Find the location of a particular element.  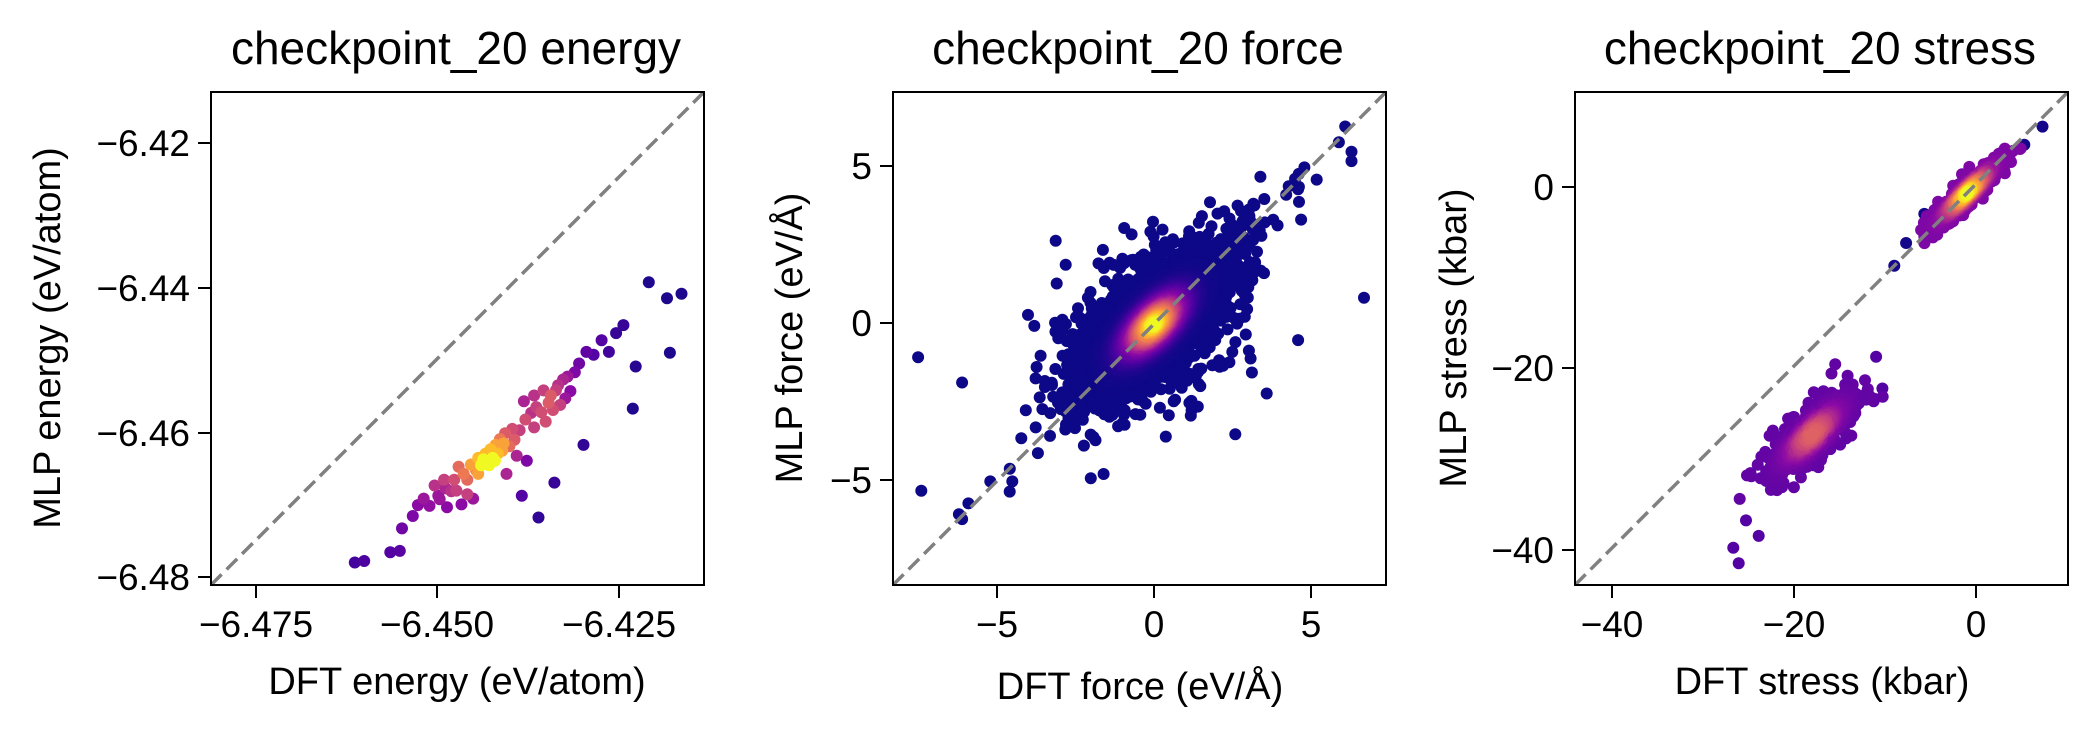

energy-title: checkpoint_20 energy is located at coordinates (456, 48).